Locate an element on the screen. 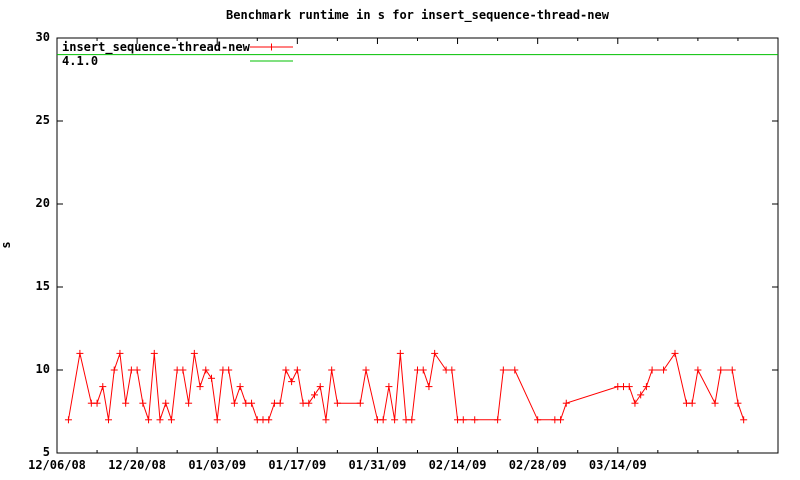 This screenshot has height=480, width=800. y-tick-label: 10 is located at coordinates (42, 369).